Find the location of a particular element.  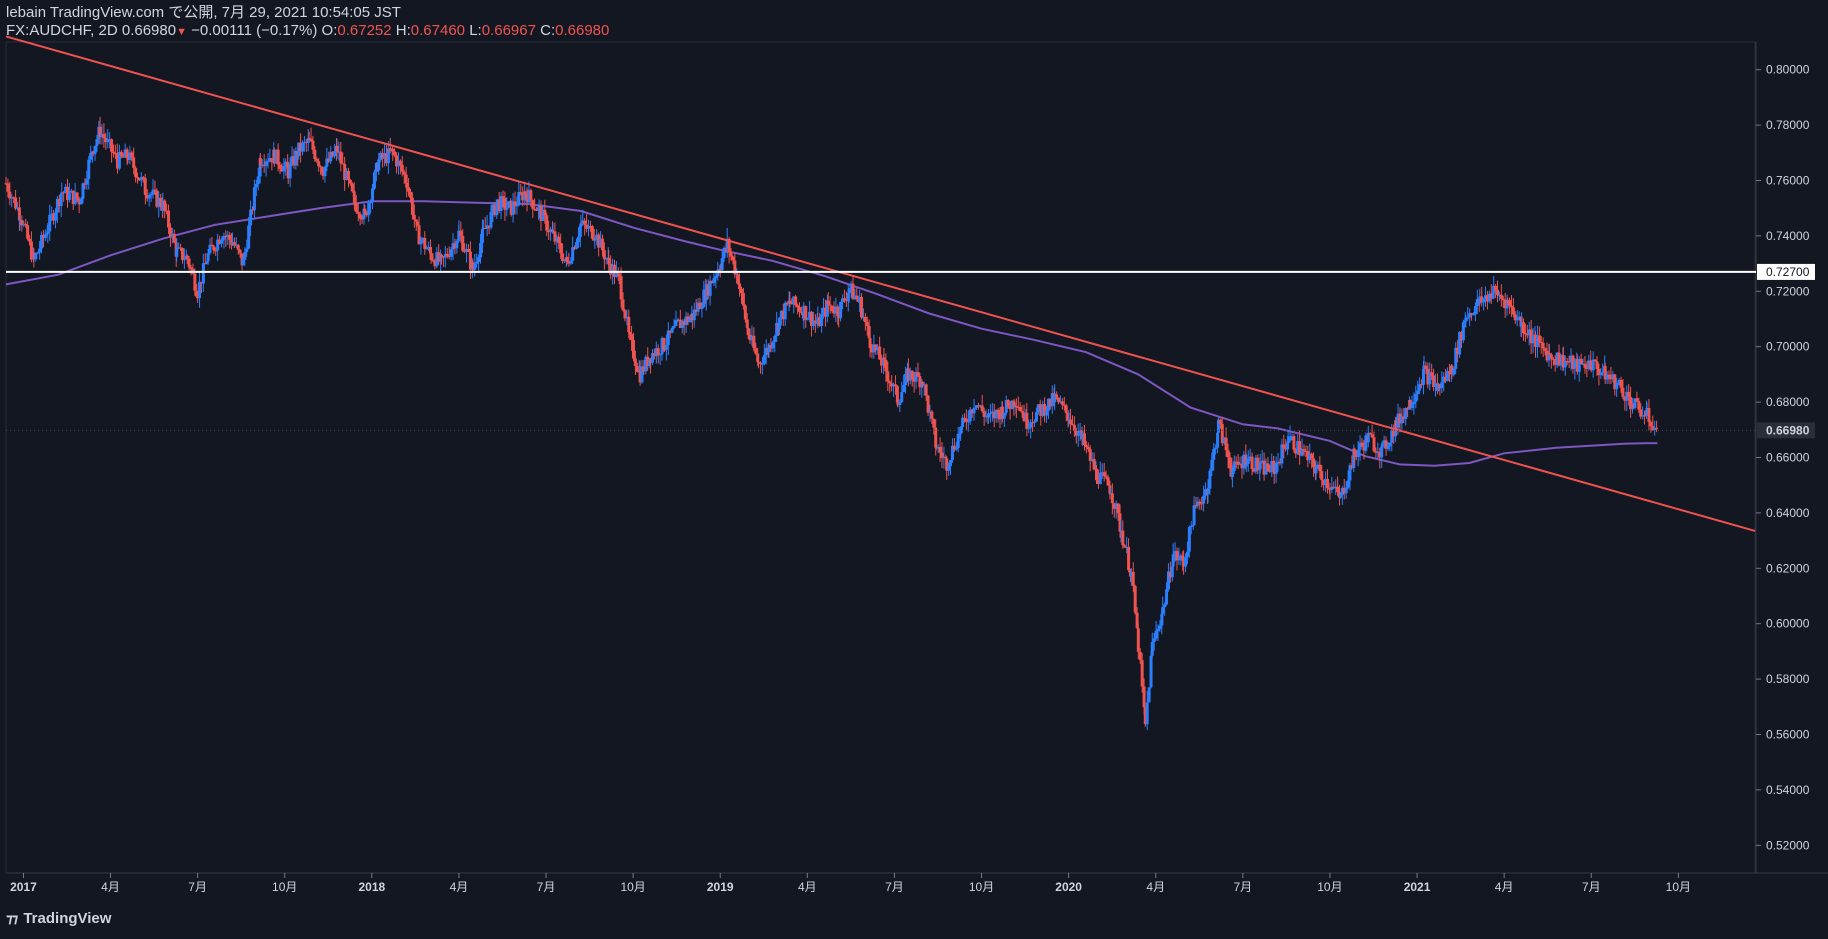

low-label: L: is located at coordinates (475, 30).